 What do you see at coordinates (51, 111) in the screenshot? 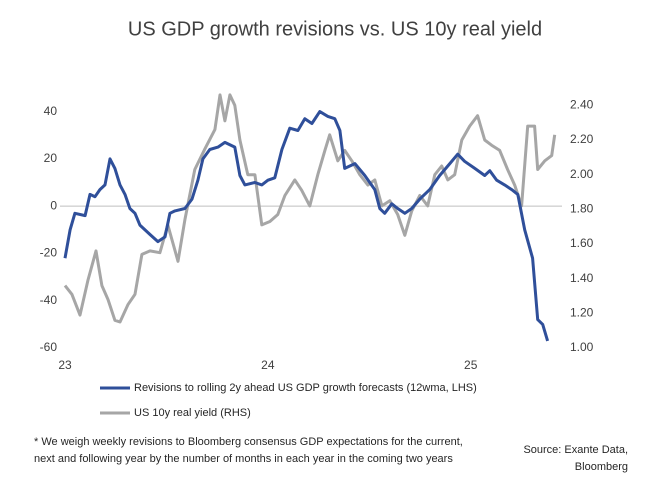
I see `y-tick-label: 40` at bounding box center [51, 111].